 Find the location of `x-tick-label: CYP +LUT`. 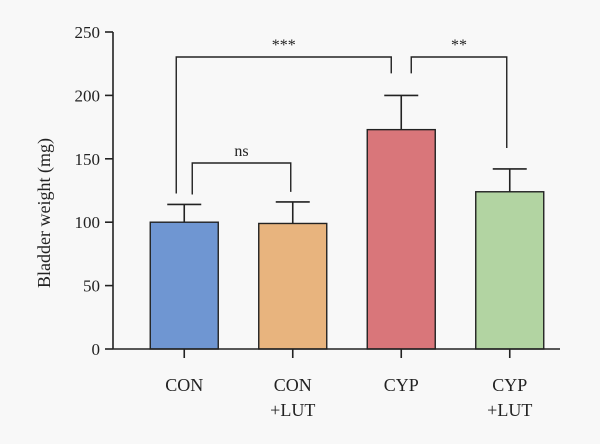

x-tick-label: CYP +LUT is located at coordinates (509, 397).